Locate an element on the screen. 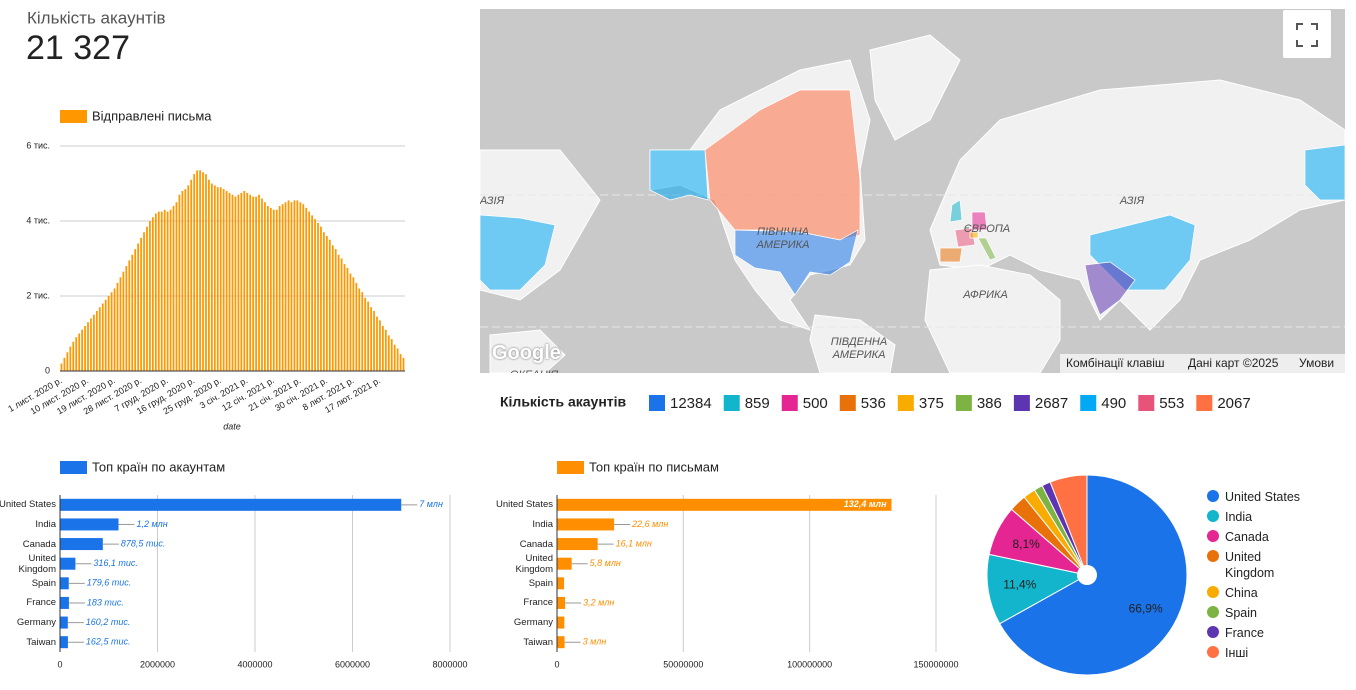 The height and width of the screenshot is (690, 1356). legend-label: 553 is located at coordinates (1171, 403).